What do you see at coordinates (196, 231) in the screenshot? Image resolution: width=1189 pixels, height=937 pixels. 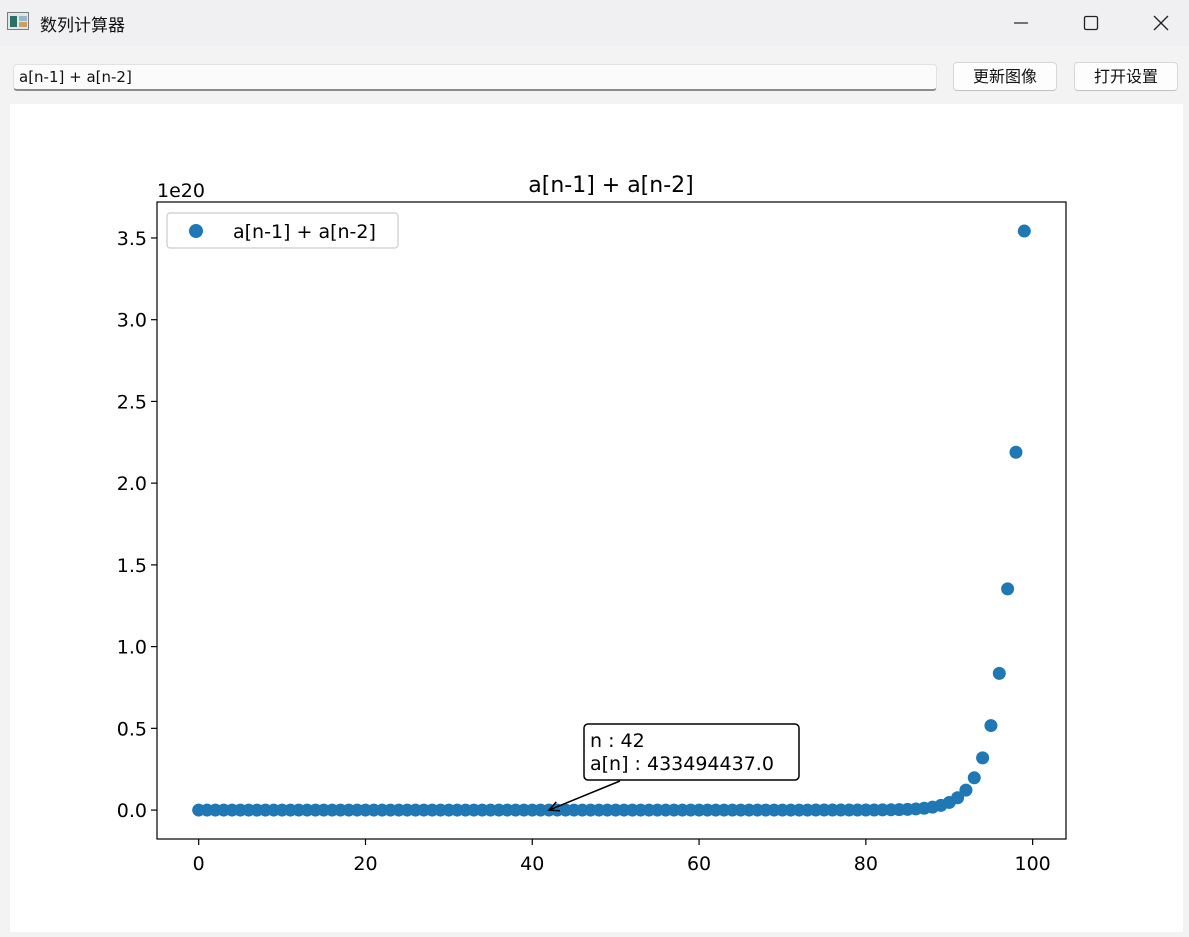 I see `legend-marker` at bounding box center [196, 231].